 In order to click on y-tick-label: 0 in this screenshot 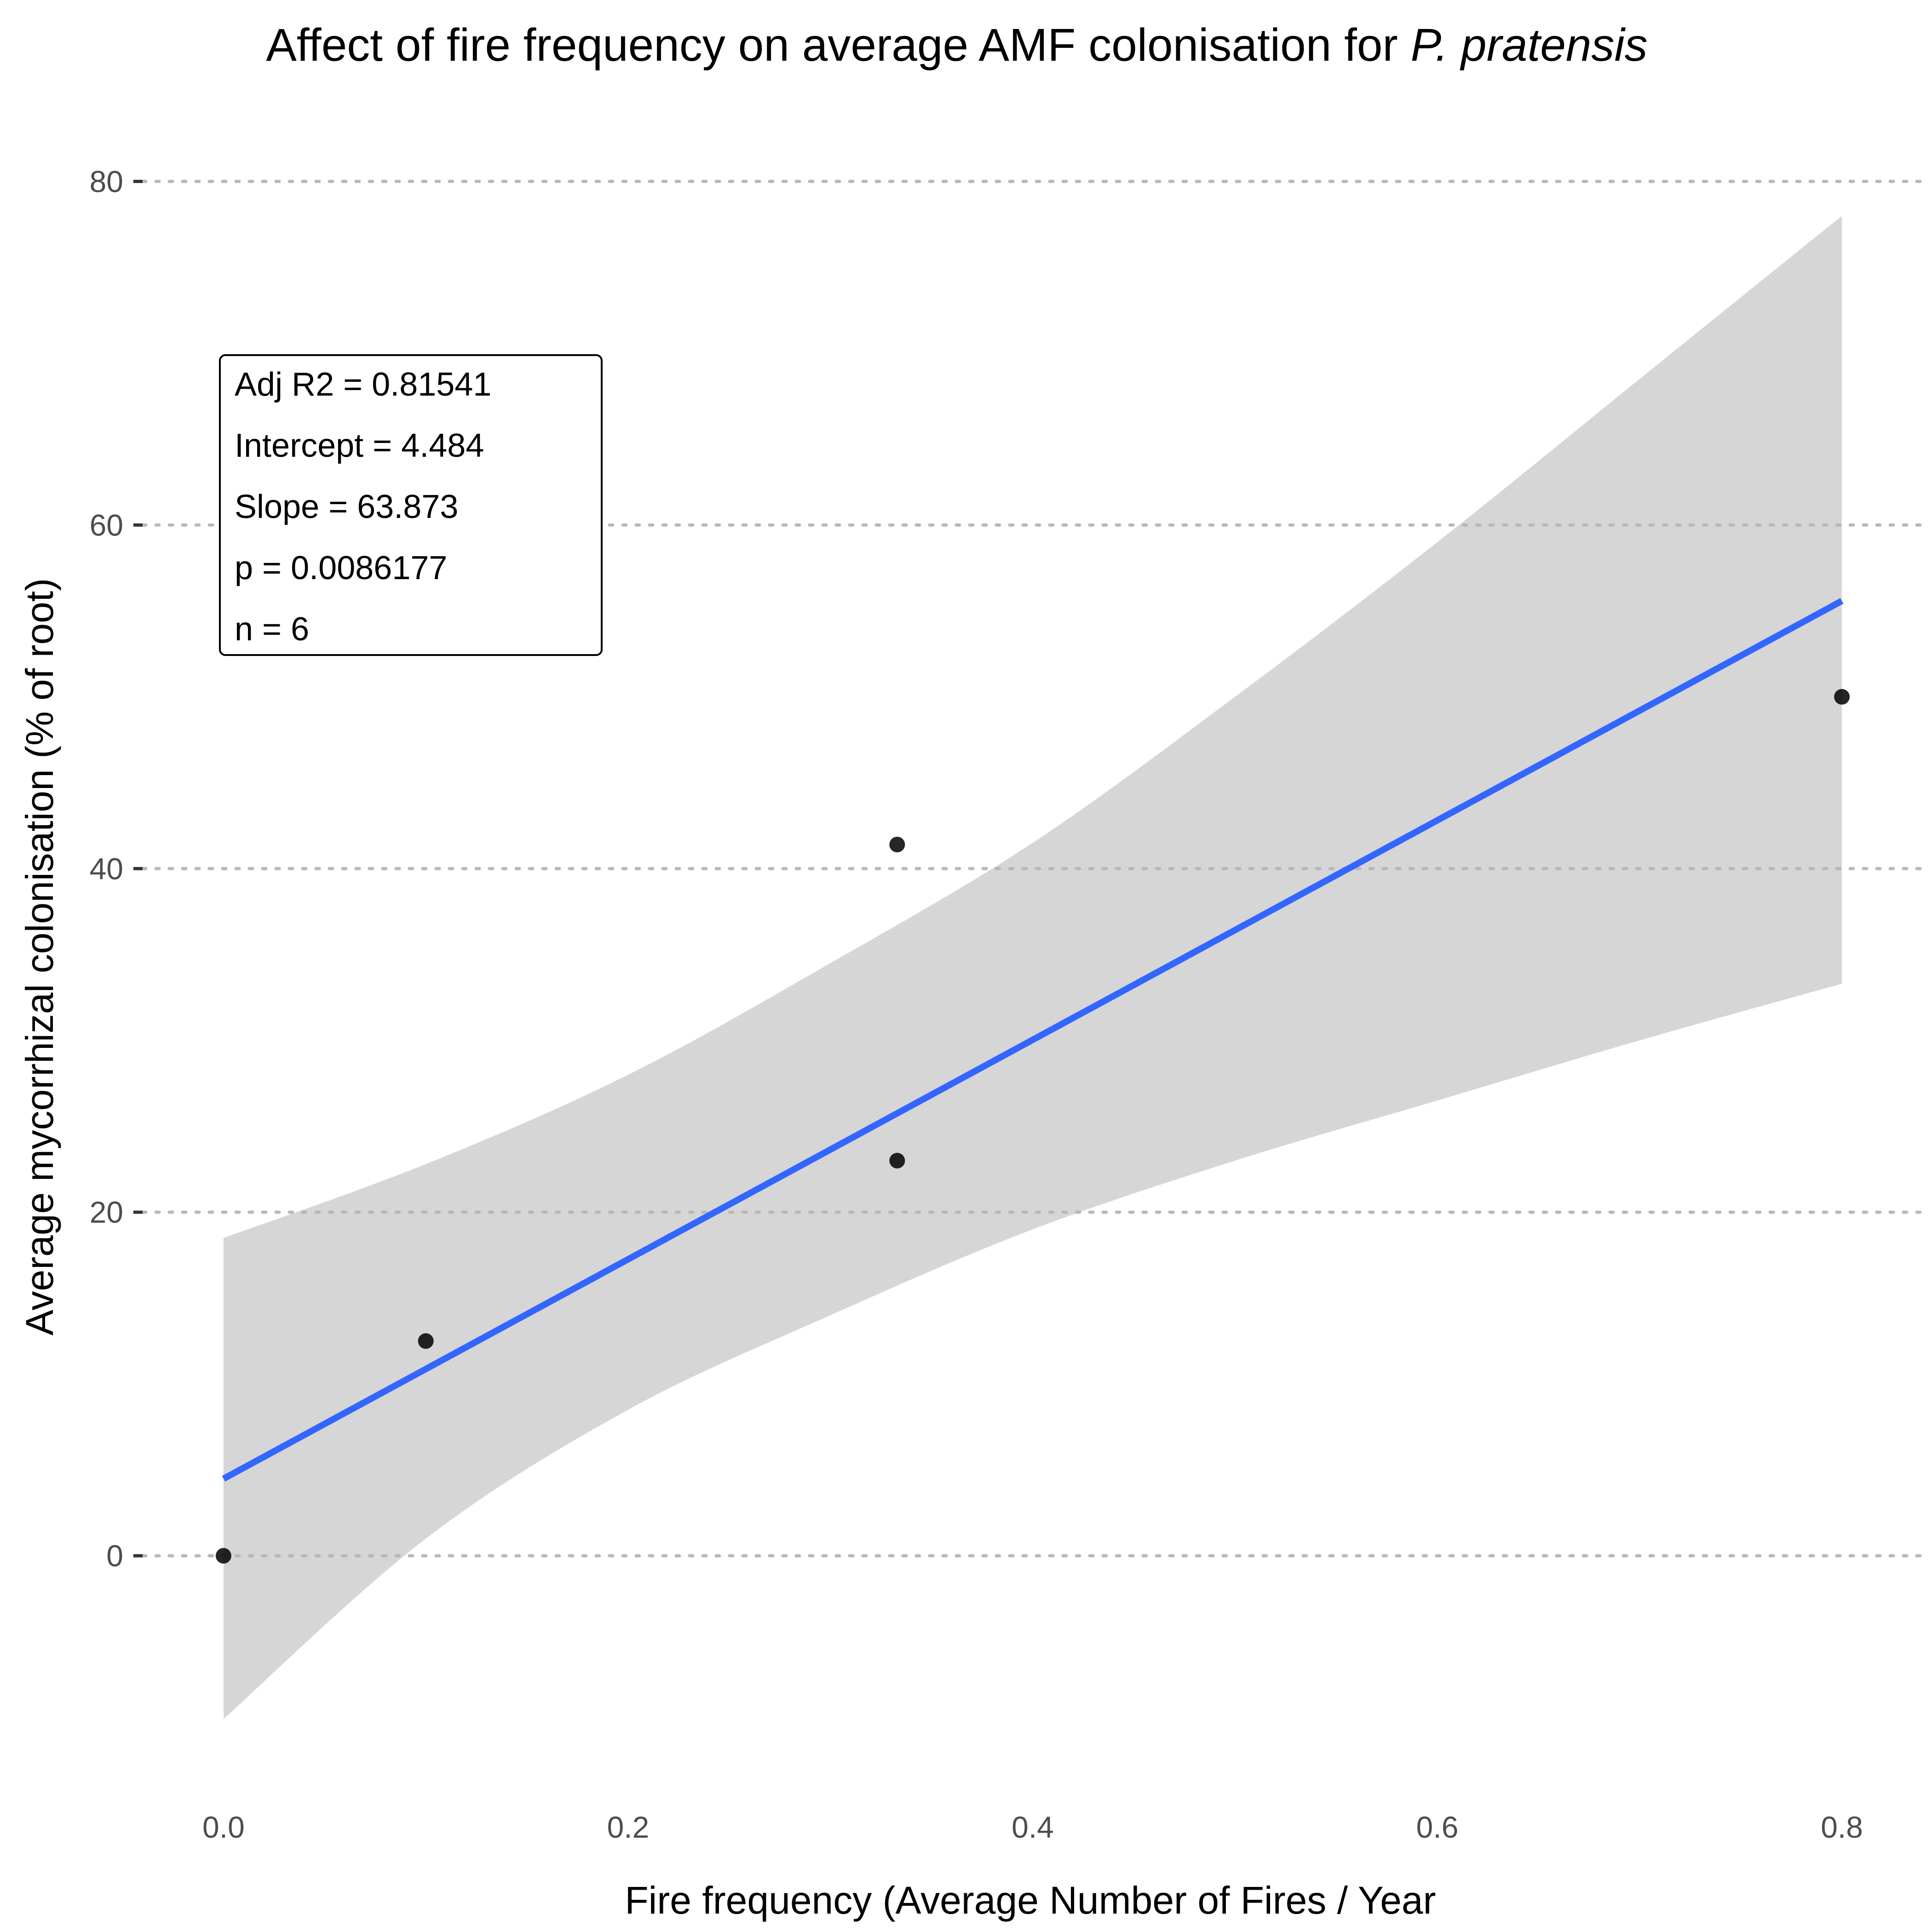, I will do `click(114, 1556)`.